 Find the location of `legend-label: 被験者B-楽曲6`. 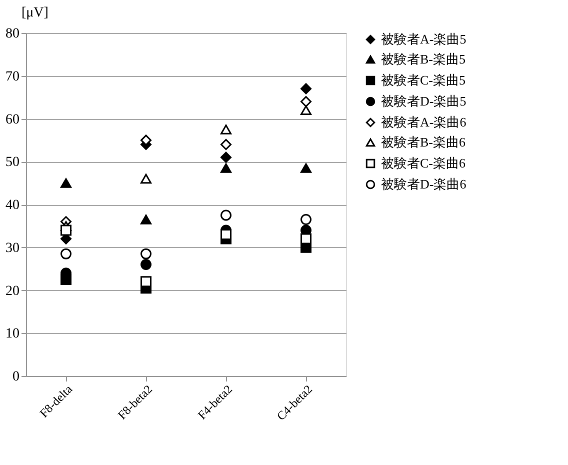

legend-label: 被験者B-楽曲6 is located at coordinates (423, 142).